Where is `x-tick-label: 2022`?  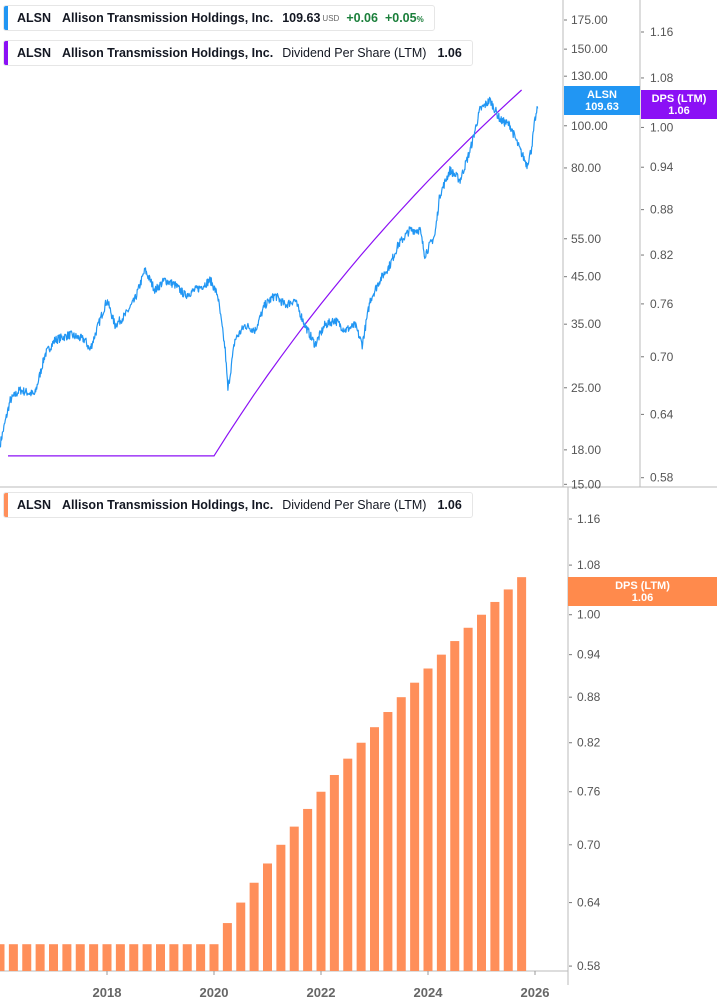
x-tick-label: 2022 is located at coordinates (321, 992).